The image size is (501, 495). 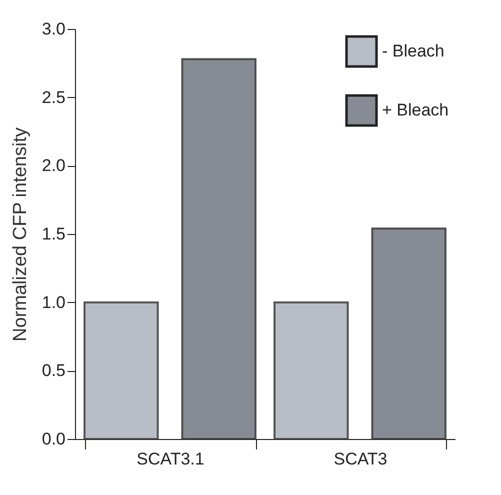 What do you see at coordinates (415, 110) in the screenshot?
I see `legend-label: + Bleach` at bounding box center [415, 110].